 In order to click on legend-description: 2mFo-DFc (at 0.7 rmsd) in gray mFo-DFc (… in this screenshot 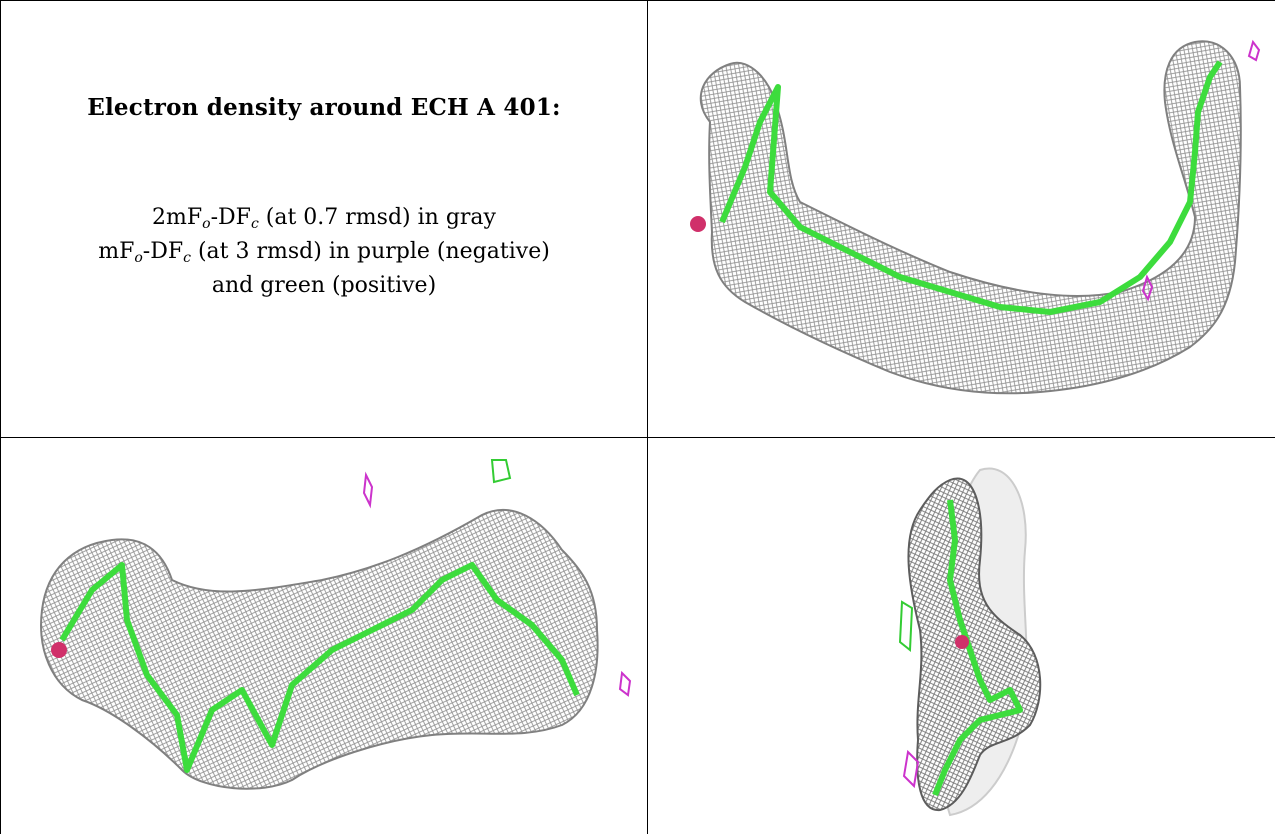, I will do `click(324, 251)`.